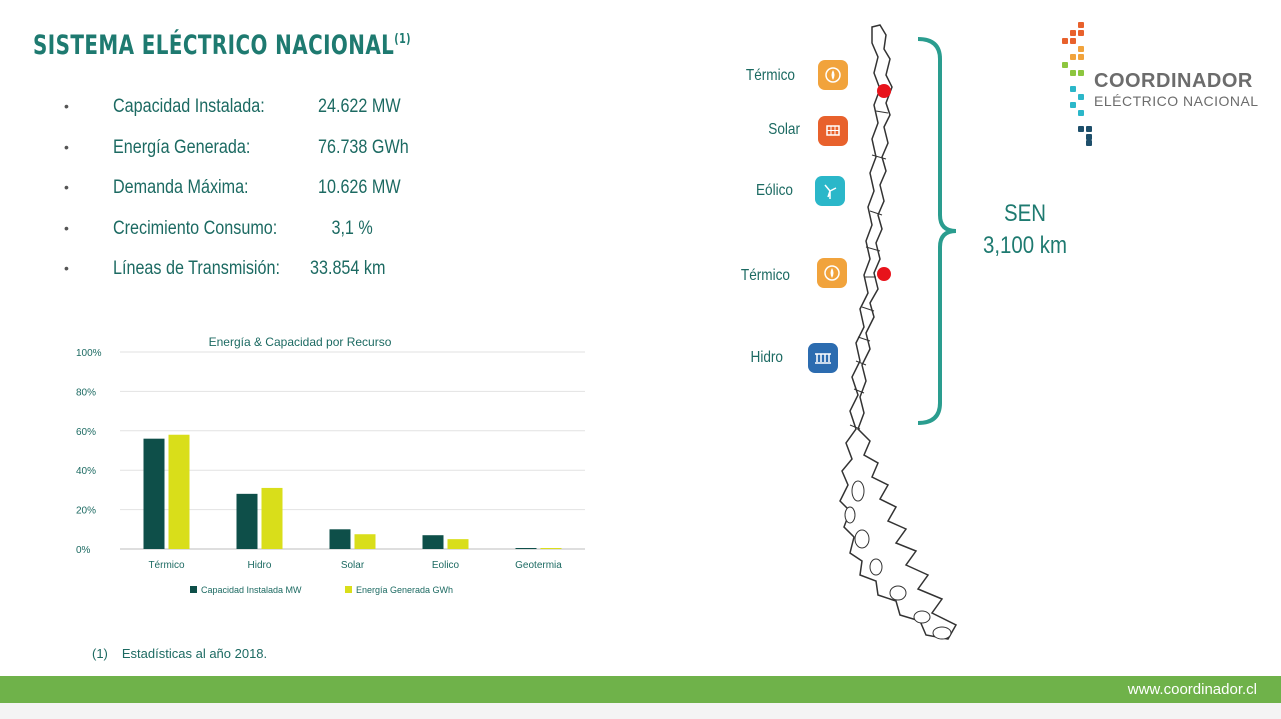 The image size is (1281, 719). I want to click on page-title: SISTEMA ELÉCTRICO NACIONAL(1), so click(222, 45).